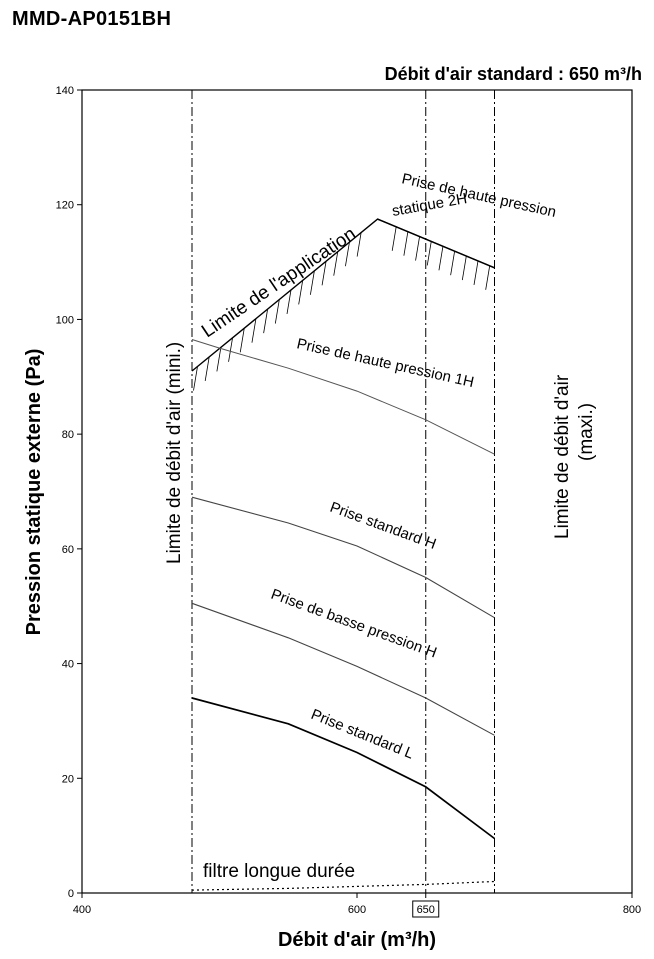 This screenshot has width=654, height=959. What do you see at coordinates (68, 550) in the screenshot?
I see `y-tick-label: 60` at bounding box center [68, 550].